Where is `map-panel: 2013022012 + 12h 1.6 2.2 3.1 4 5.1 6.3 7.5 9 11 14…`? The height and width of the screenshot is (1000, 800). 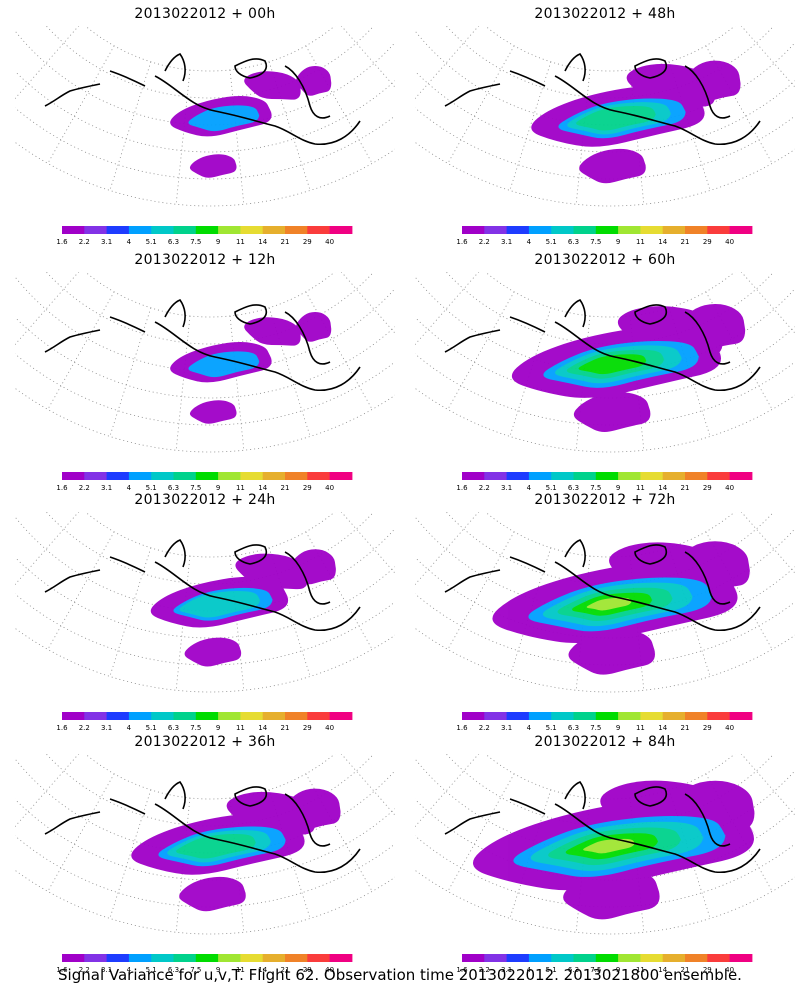
map-panel: 2013022012 + 12h 1.6 2.2 3.1 4 5.1 6.3 7.5 9 11 14… is located at coordinates (205, 371).